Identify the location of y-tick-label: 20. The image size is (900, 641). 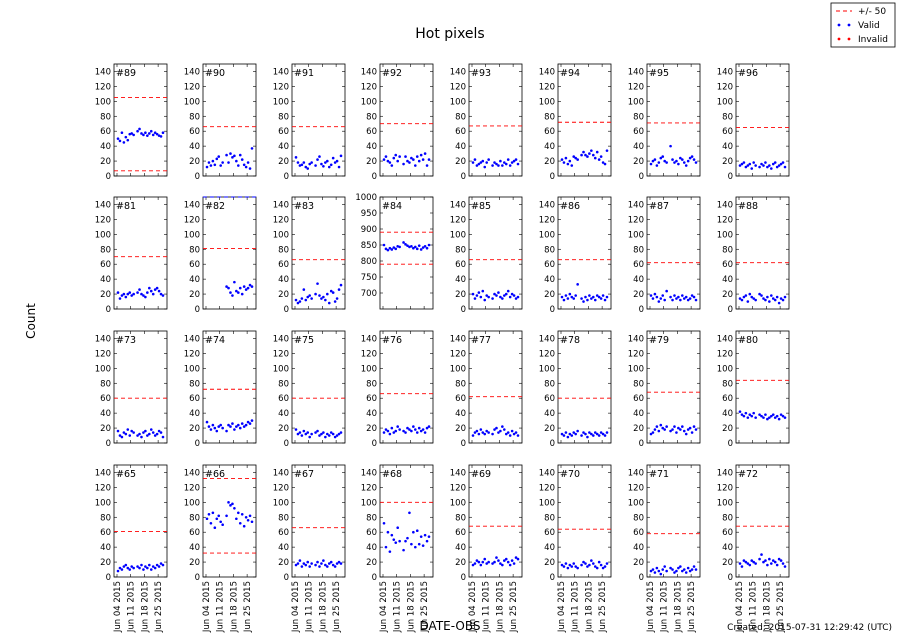
(194, 162).